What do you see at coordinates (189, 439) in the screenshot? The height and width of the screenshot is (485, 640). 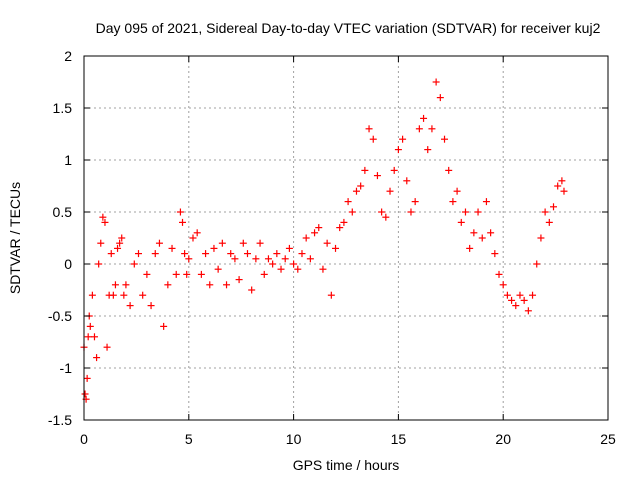 I see `x-tick-label: 5` at bounding box center [189, 439].